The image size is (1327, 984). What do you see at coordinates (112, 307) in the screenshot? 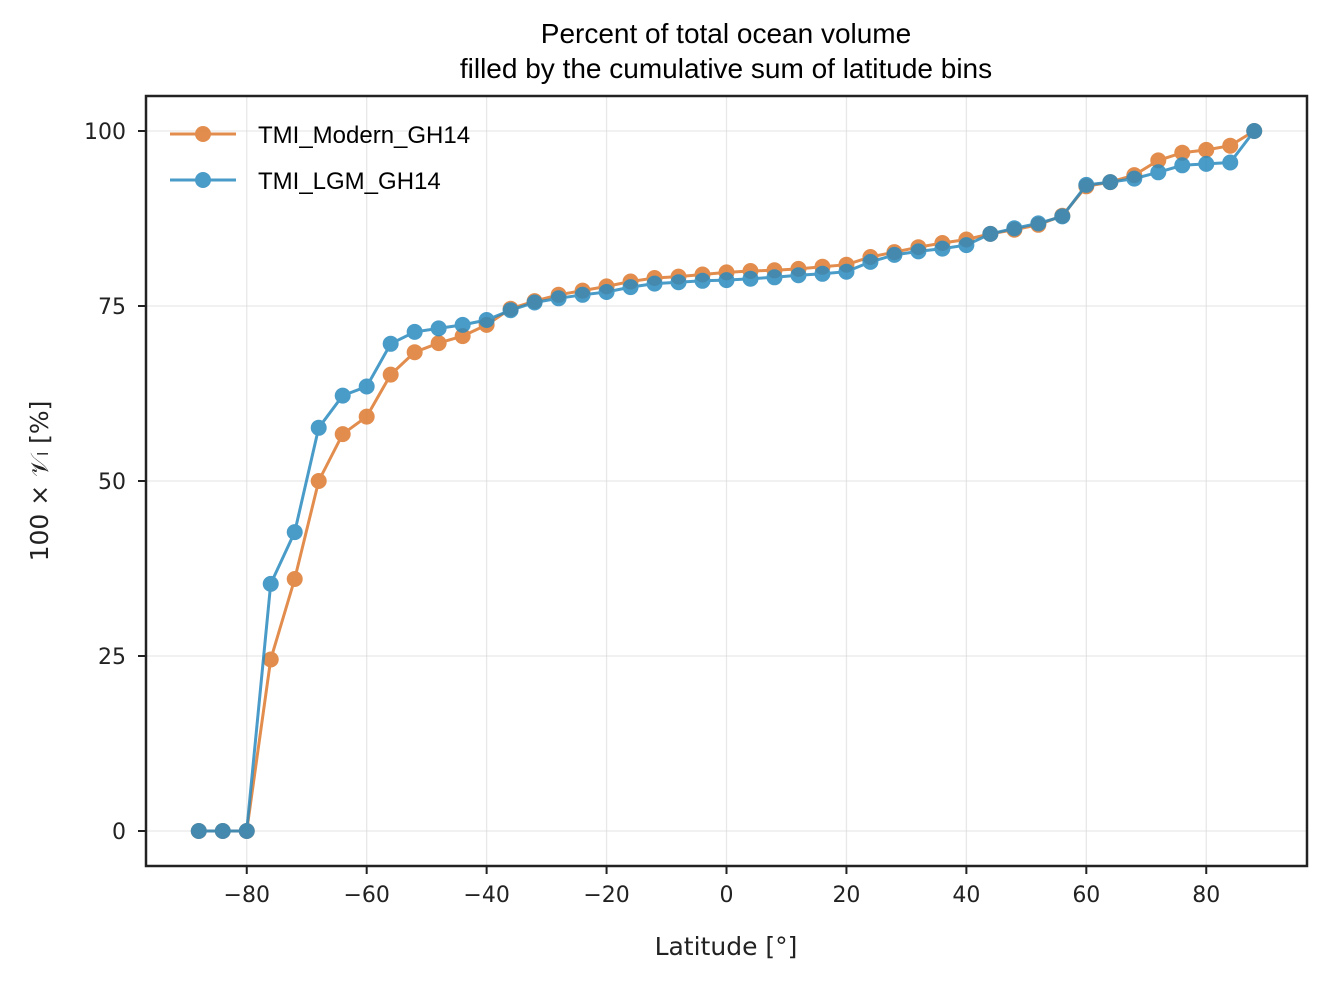
I see `y-tick-label: 75` at bounding box center [112, 307].